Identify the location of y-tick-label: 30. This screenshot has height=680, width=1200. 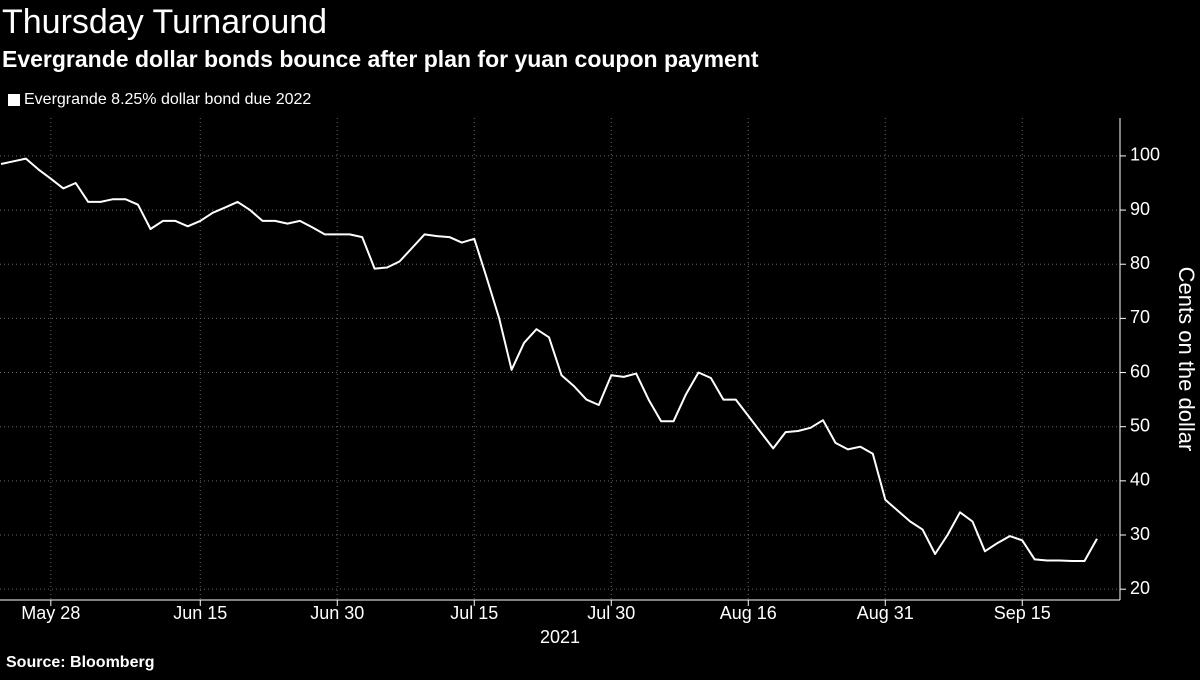
(1140, 534).